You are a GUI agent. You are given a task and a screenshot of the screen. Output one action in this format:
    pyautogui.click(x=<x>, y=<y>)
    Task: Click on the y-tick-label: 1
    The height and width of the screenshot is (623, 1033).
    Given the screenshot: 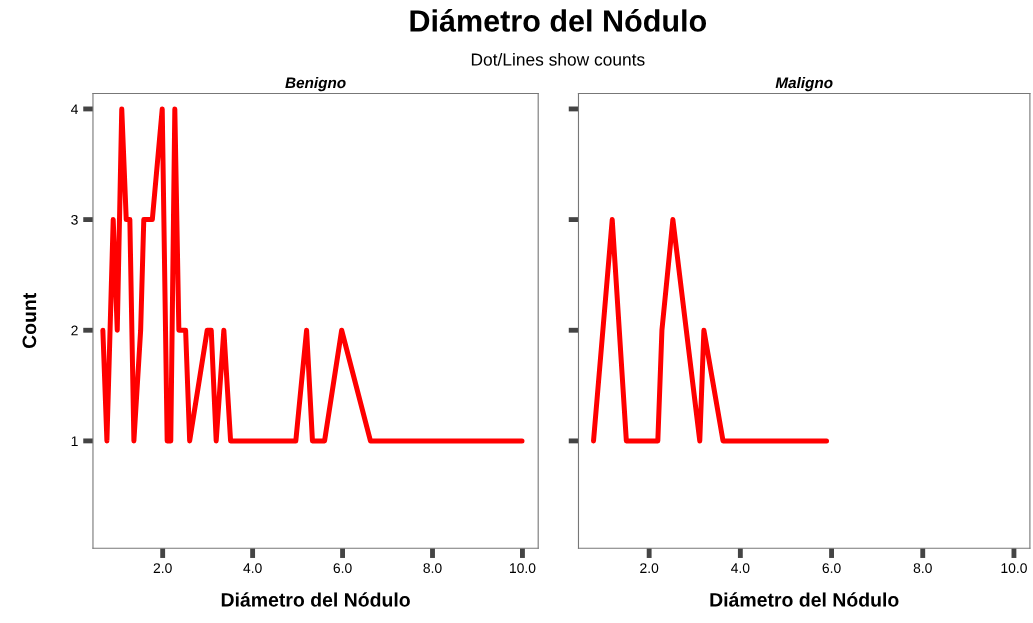 What is the action you would take?
    pyautogui.click(x=74, y=441)
    